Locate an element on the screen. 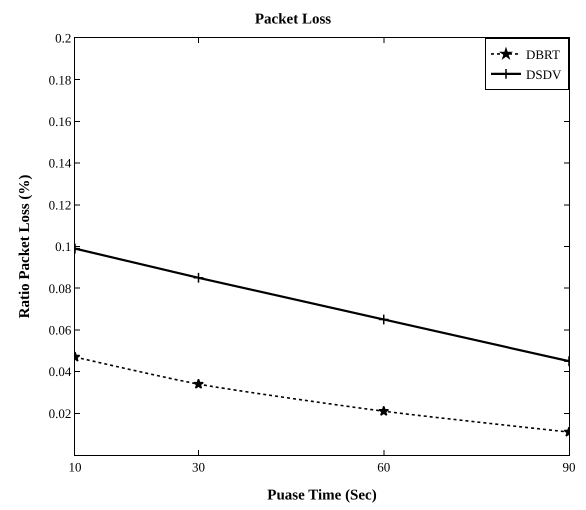 The width and height of the screenshot is (586, 510). y-tick-label: 0.2 is located at coordinates (63, 38).